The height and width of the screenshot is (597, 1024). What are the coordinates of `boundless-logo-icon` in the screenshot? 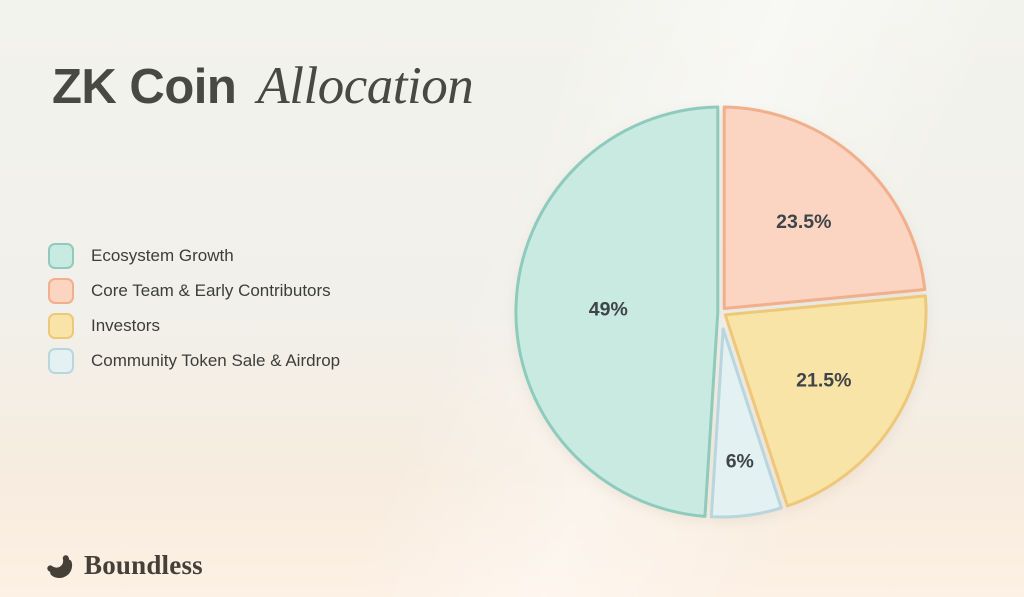 It's located at (60, 566).